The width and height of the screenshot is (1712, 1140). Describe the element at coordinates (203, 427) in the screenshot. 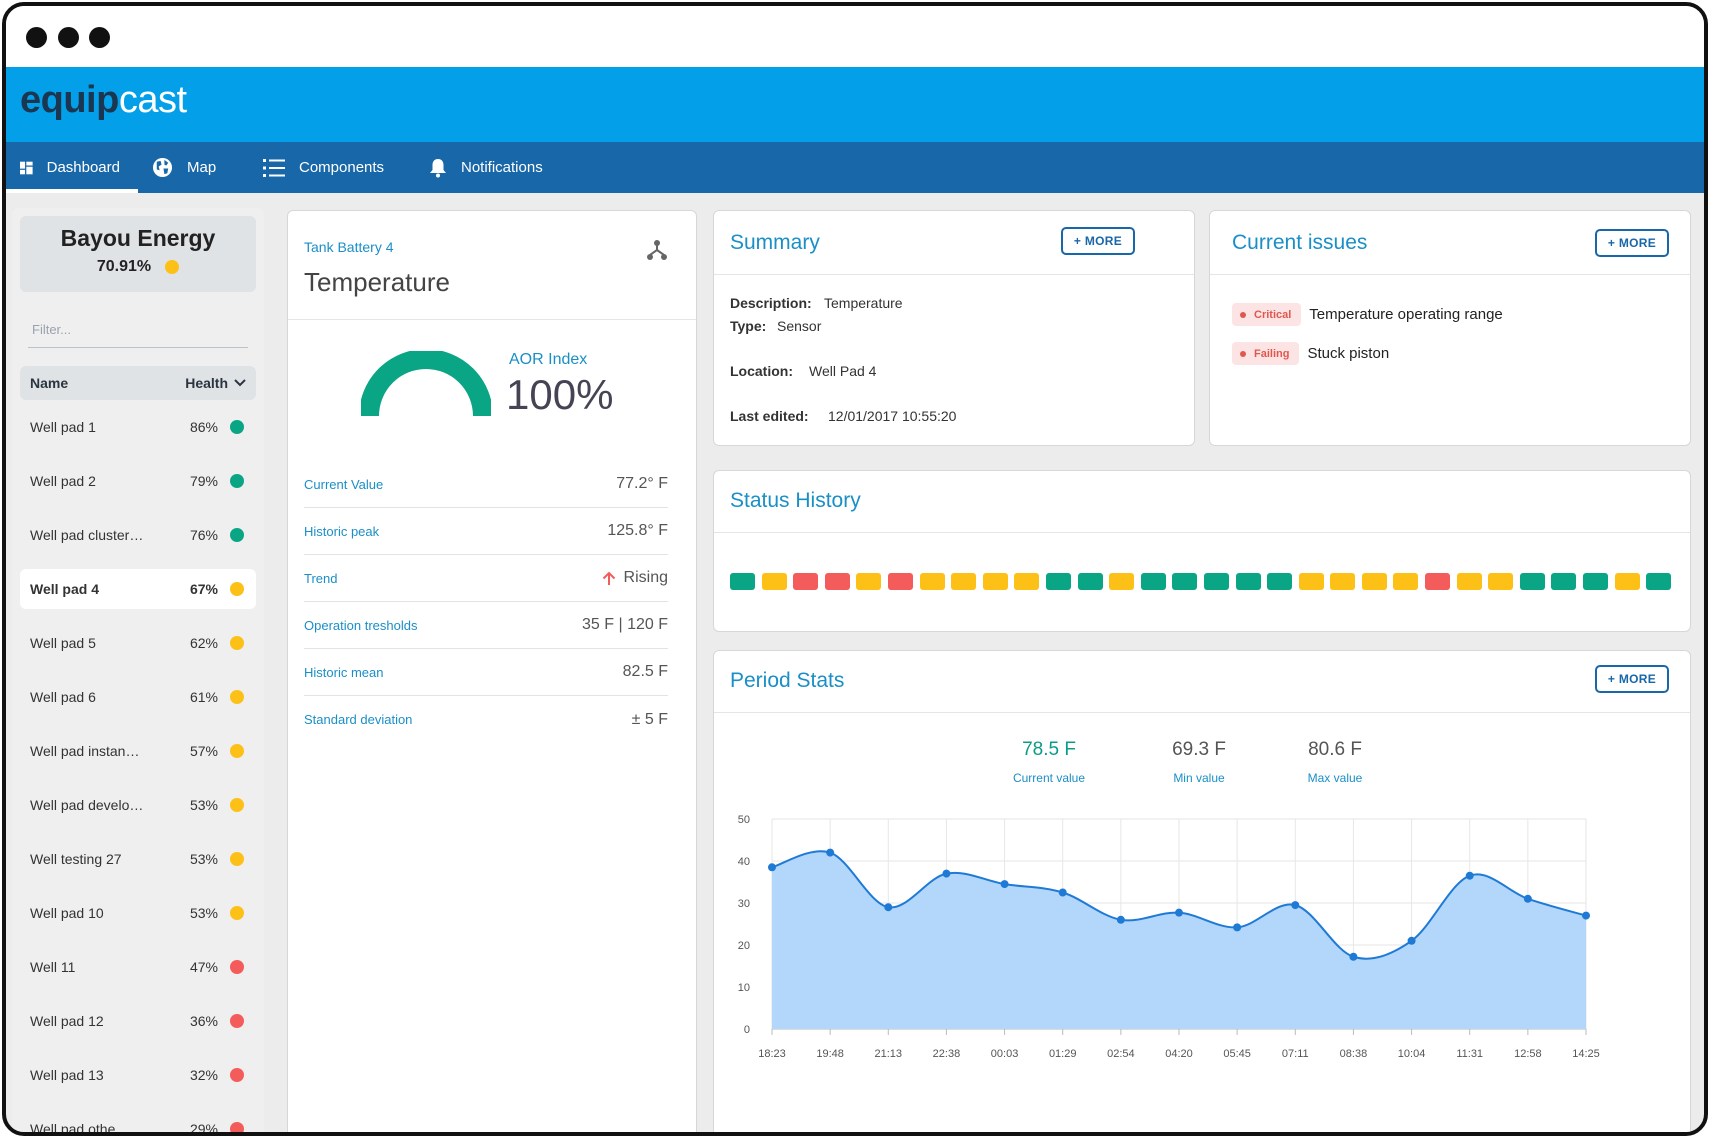

I see `well-health-percent: 86%` at that location.